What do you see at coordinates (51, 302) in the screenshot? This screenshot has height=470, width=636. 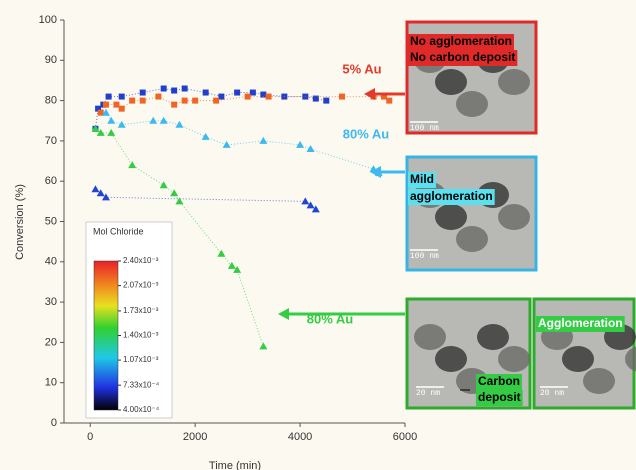 I see `y-tick-label: 30` at bounding box center [51, 302].